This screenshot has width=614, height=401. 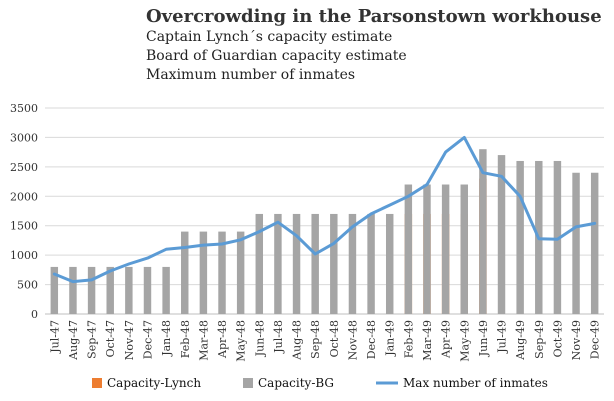 What do you see at coordinates (520, 340) in the screenshot?
I see `x-tick-label-aug-49: Aug-49` at bounding box center [520, 340].